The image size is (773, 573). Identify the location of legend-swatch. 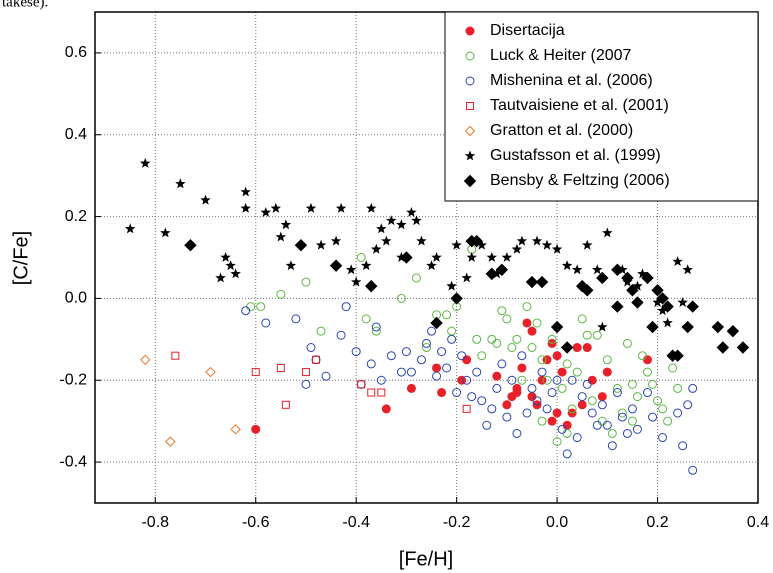
(470, 31).